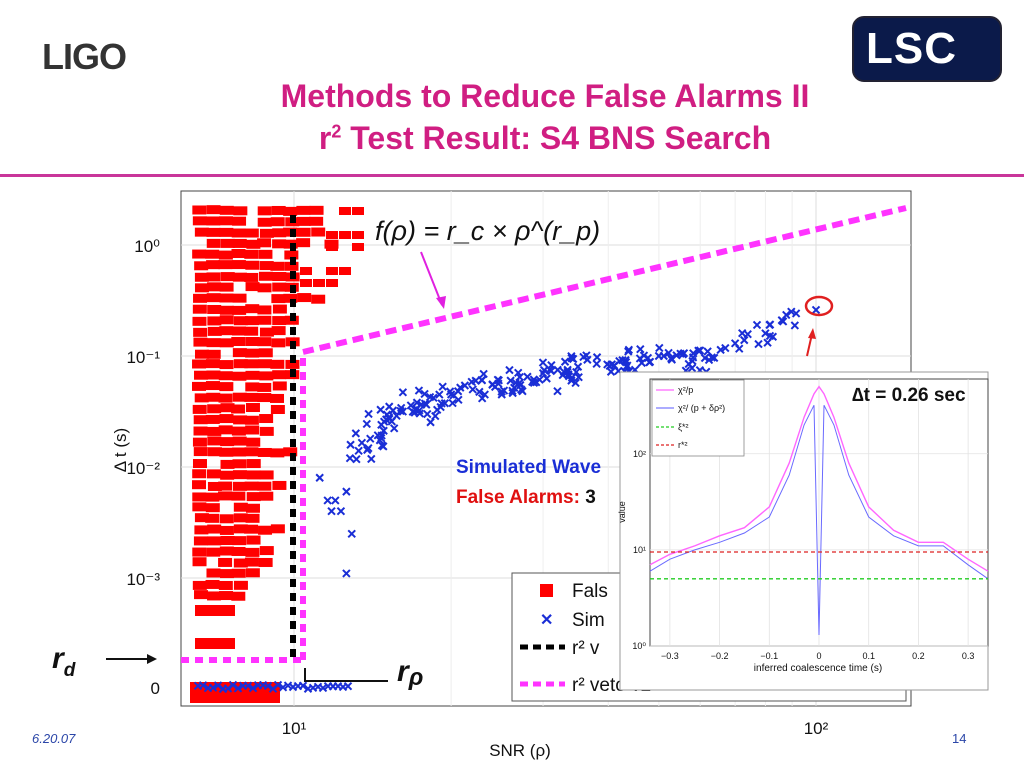 Image resolution: width=1024 pixels, height=768 pixels. What do you see at coordinates (586, 648) in the screenshot?
I see `legend-veto1-label: r² v` at bounding box center [586, 648].